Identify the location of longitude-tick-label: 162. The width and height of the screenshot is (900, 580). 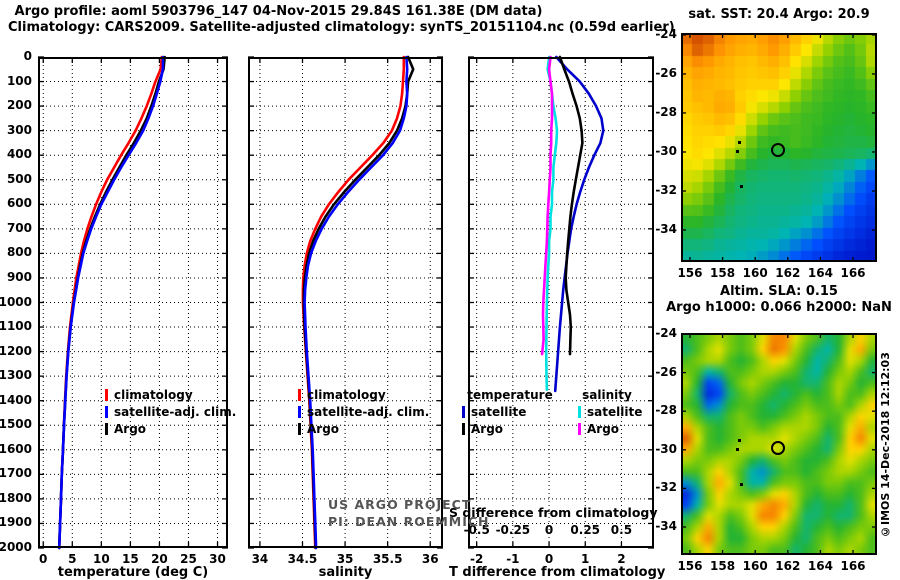
(788, 566).